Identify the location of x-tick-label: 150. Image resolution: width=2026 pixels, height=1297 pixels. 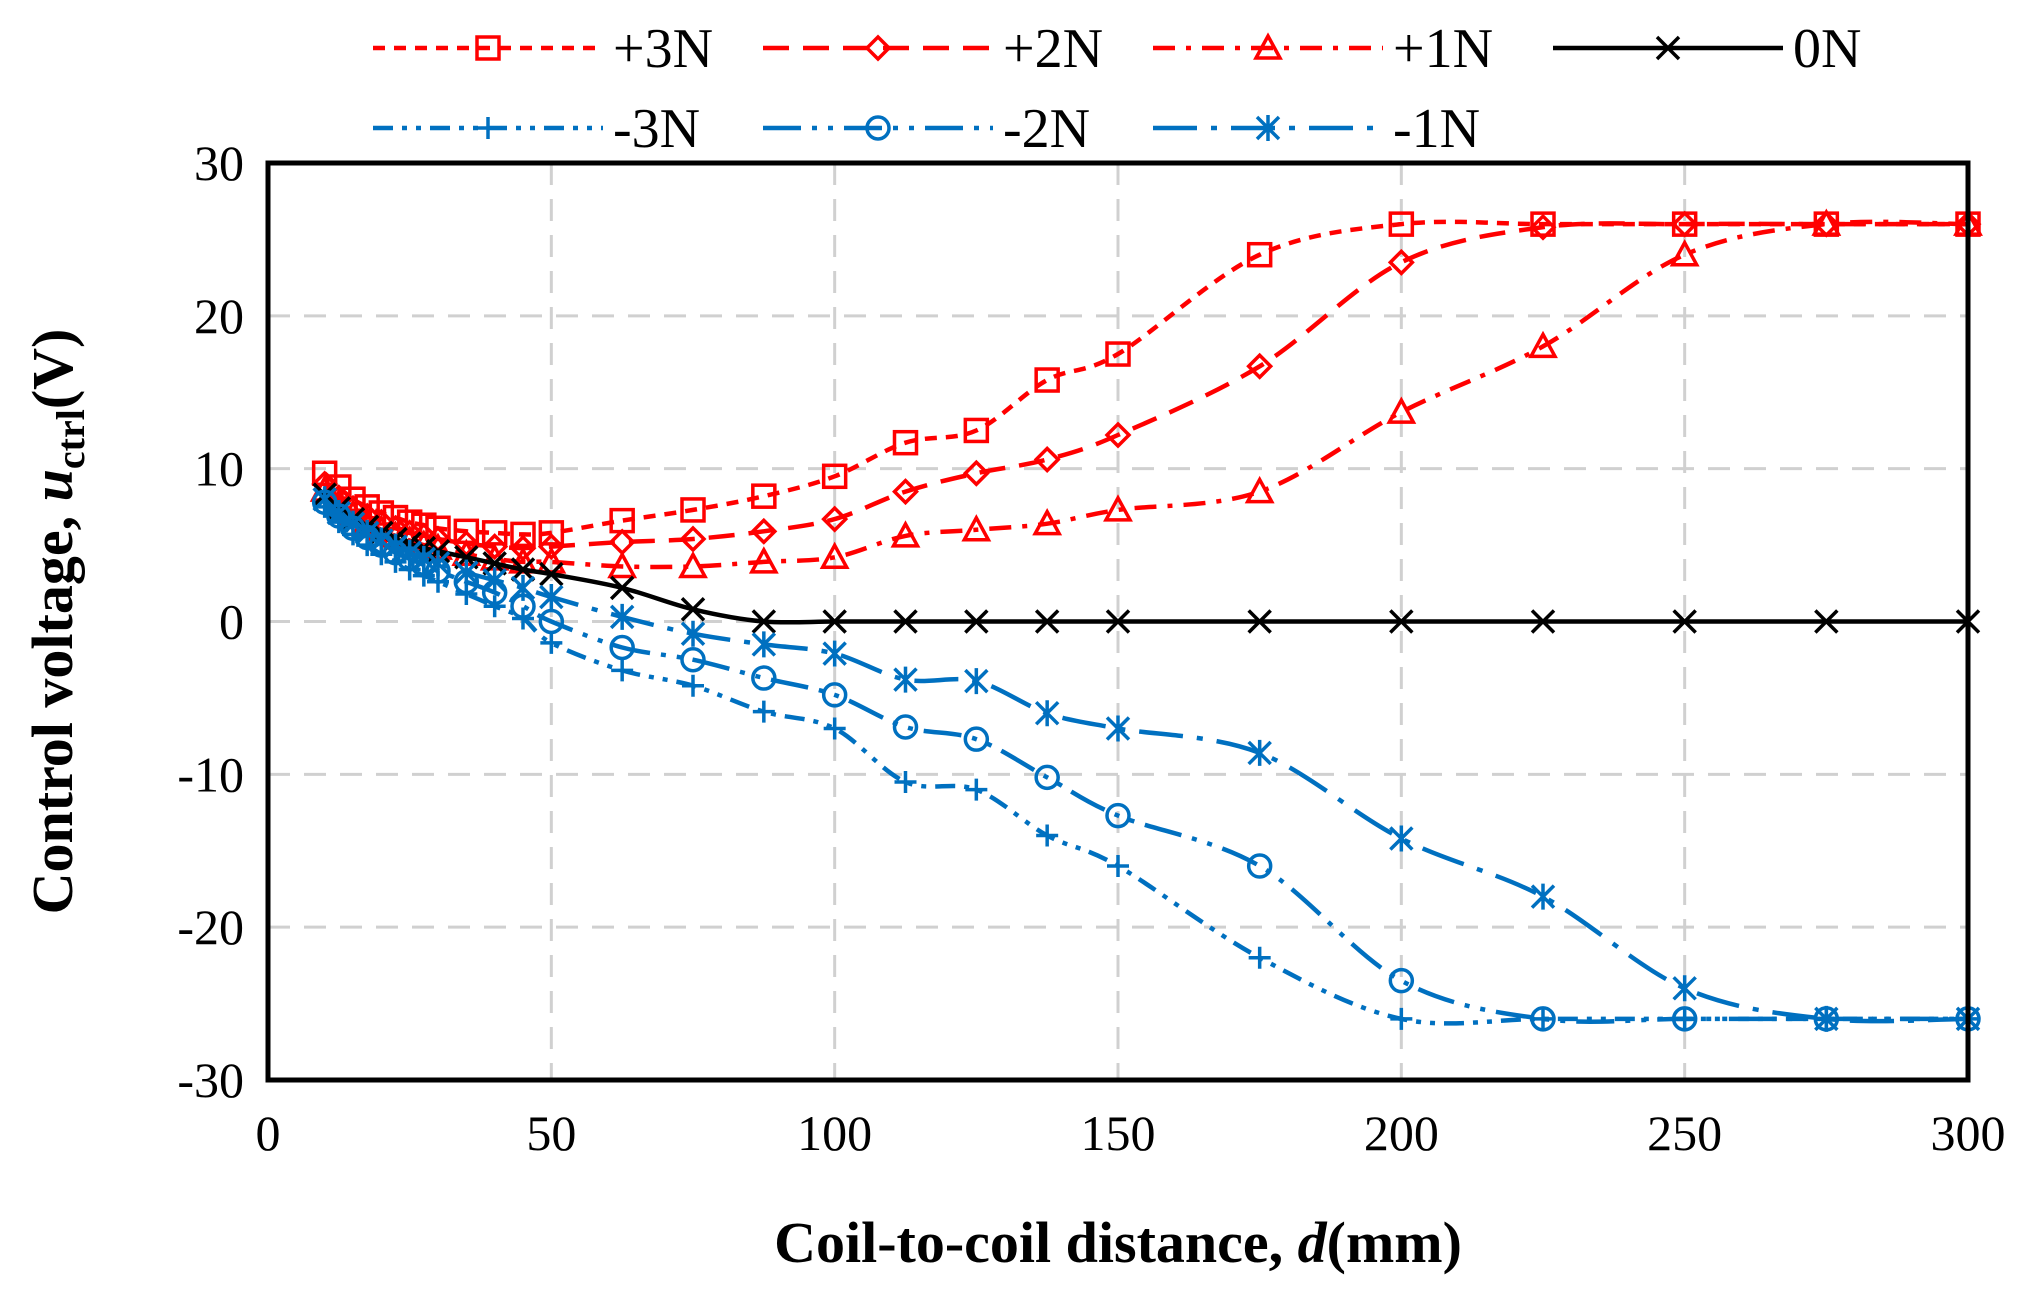
(1118, 1133).